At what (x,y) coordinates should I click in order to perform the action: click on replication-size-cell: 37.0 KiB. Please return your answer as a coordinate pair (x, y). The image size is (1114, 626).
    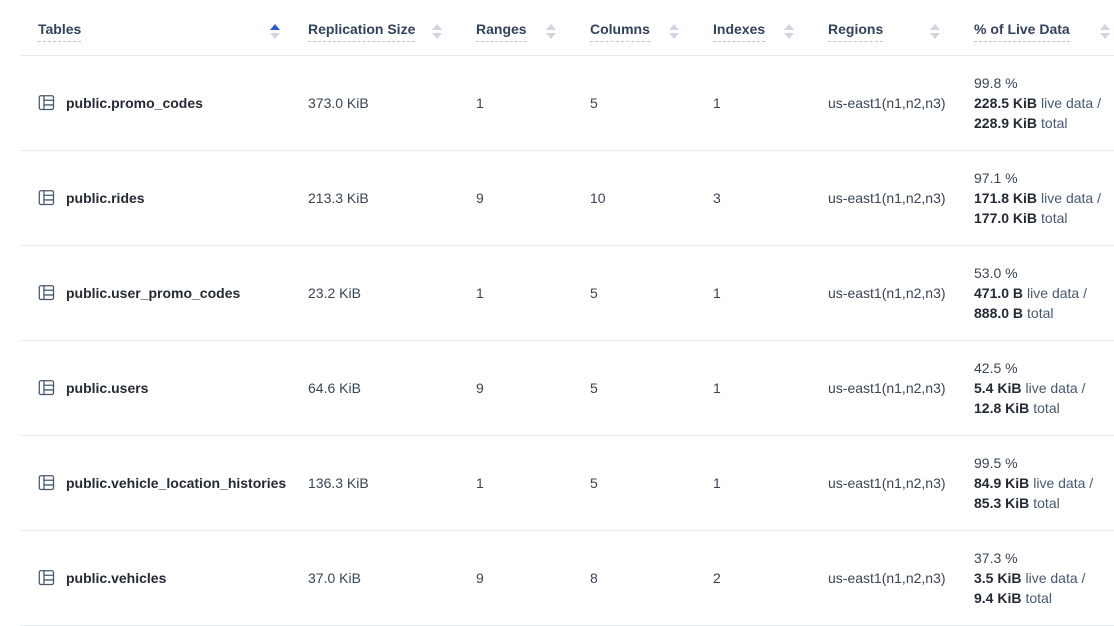
    Looking at the image, I should click on (384, 578).